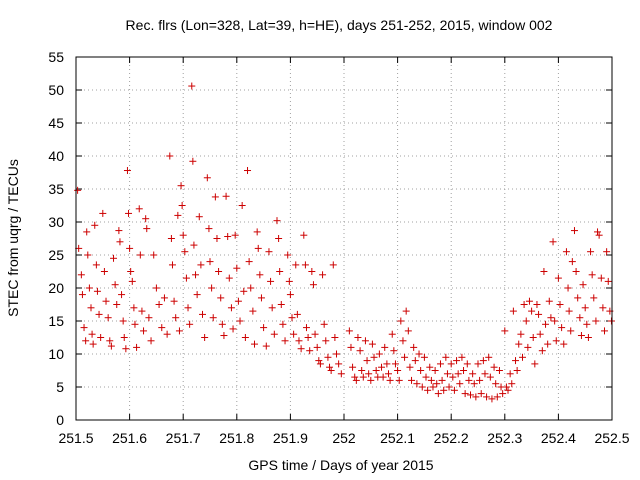  I want to click on x-tick-label: 252.1, so click(397, 438).